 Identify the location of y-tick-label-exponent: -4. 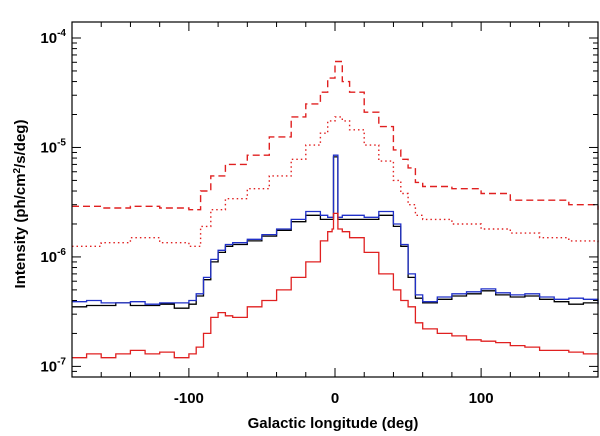
(61, 33).